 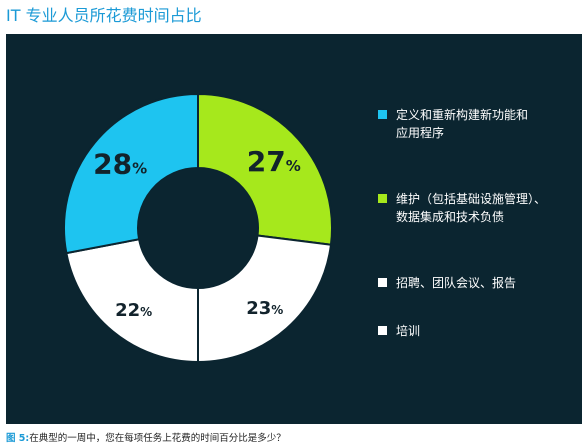 I want to click on legend-item-1: 定义和重新构建新功能和 应用程序, so click(x=478, y=124).